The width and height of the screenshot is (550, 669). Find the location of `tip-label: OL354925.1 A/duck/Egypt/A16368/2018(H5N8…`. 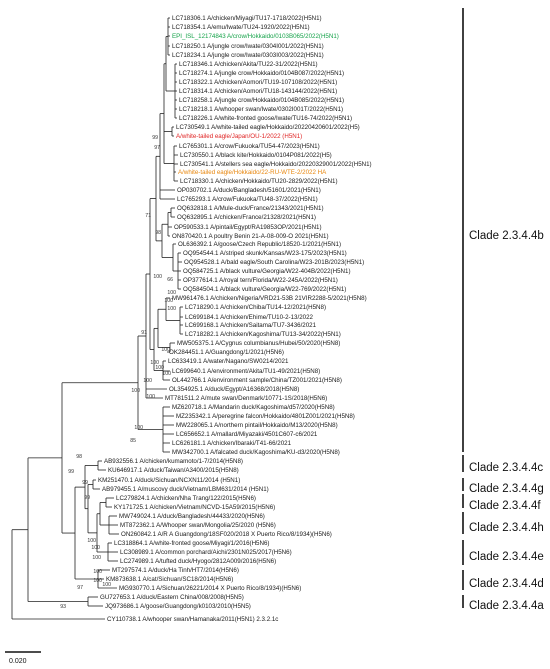

tip-label: OL354925.1 A/duck/Egypt/A16368/2018(H5N8… is located at coordinates (234, 389).